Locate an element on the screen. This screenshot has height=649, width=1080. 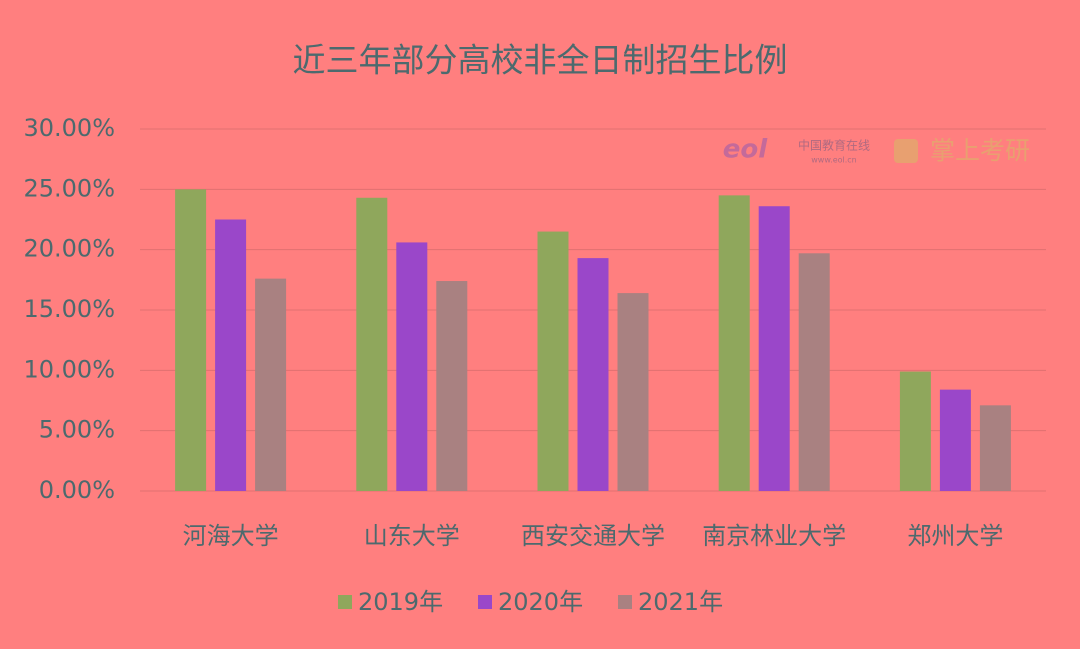
y-tick-label: 20.00% is located at coordinates (69, 249).